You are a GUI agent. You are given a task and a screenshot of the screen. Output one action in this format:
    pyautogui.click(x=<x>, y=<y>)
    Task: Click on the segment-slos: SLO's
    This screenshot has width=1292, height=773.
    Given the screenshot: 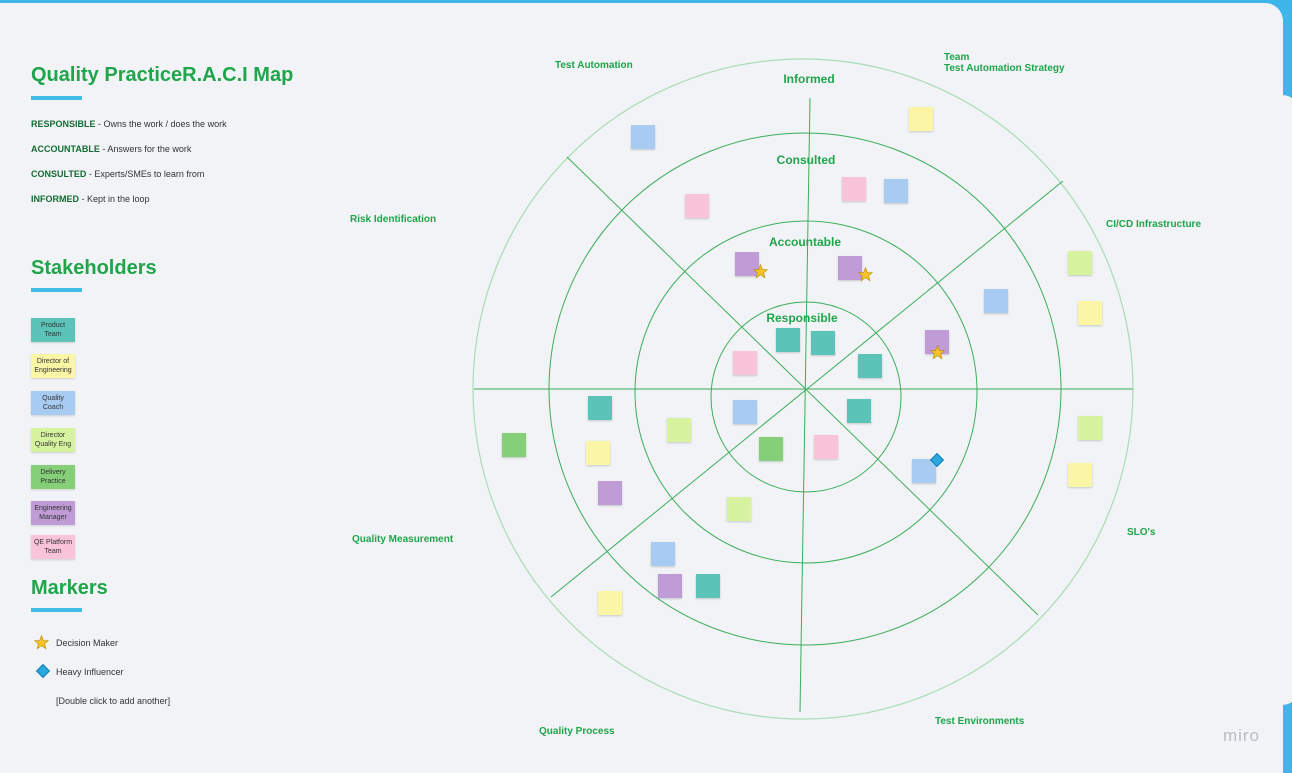 What is the action you would take?
    pyautogui.click(x=1141, y=532)
    